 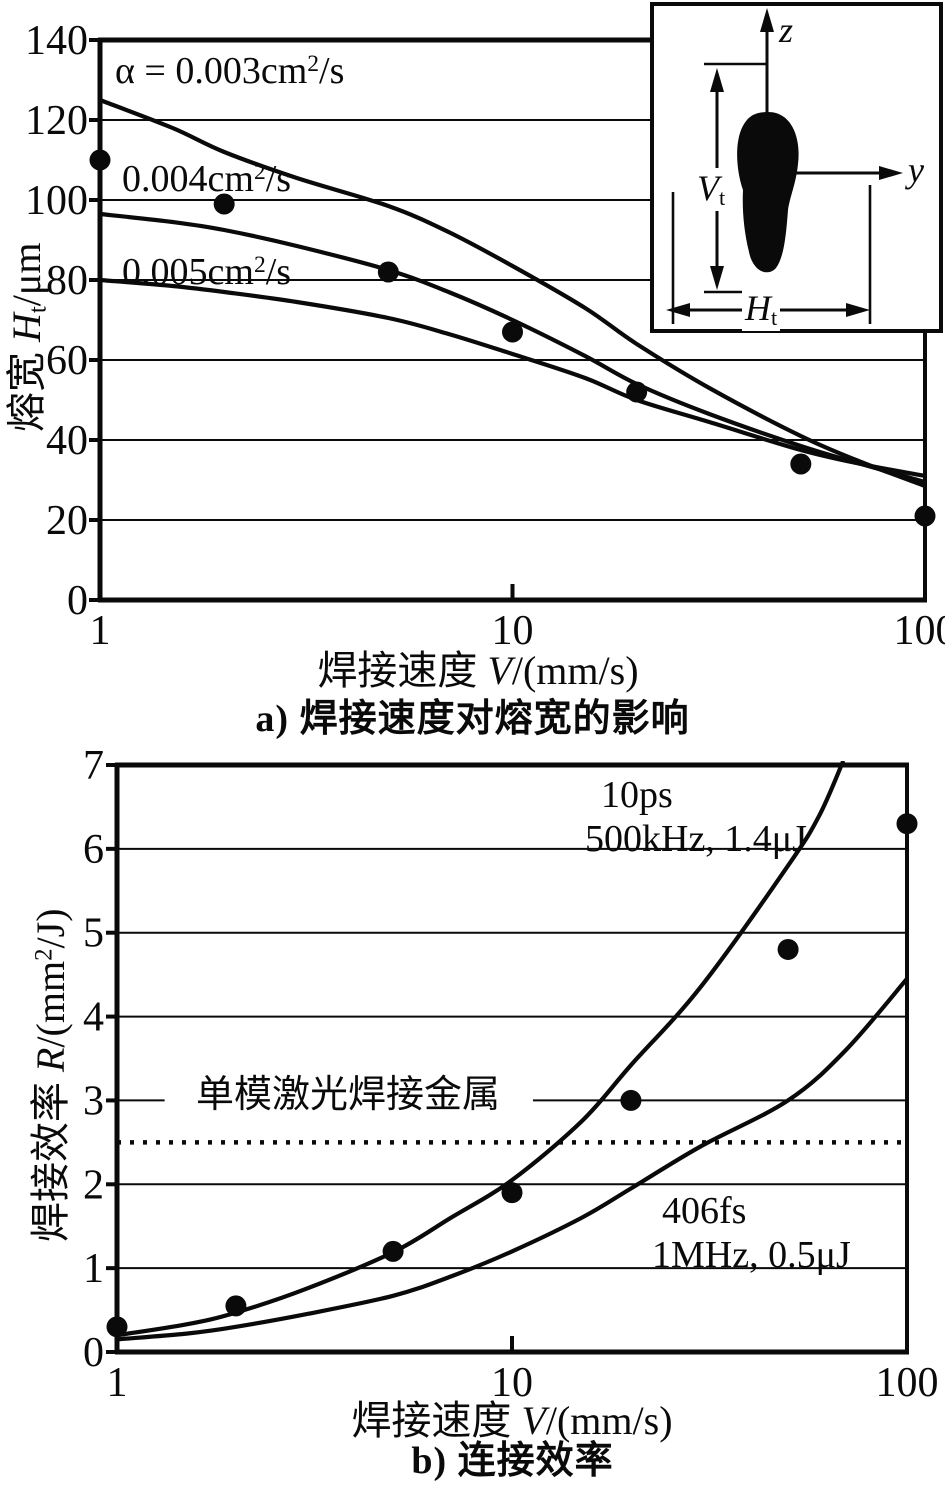 What do you see at coordinates (717, 80) in the screenshot?
I see `inset-vt-arrowhead-top` at bounding box center [717, 80].